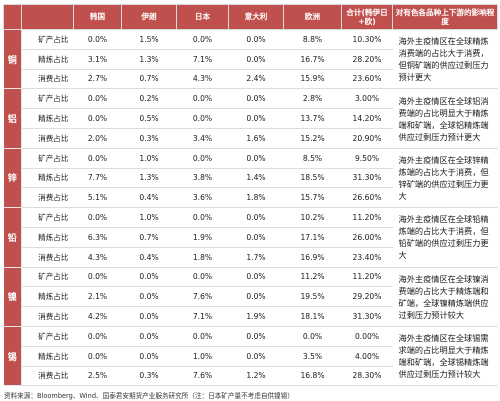 The width and height of the screenshot is (500, 401). What do you see at coordinates (312, 99) in the screenshot?
I see `europe-cell: 2.8%` at bounding box center [312, 99].